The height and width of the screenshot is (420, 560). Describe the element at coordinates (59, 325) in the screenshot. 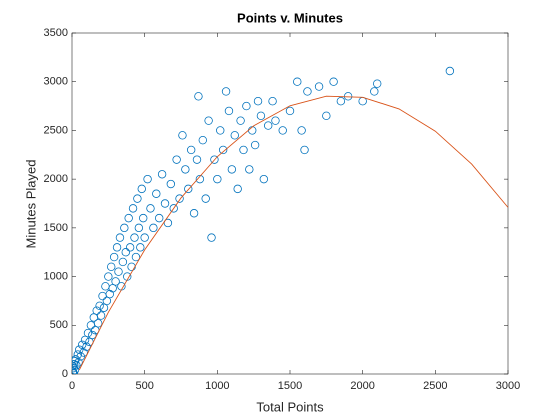

I see `y-tick-label: 500` at that location.